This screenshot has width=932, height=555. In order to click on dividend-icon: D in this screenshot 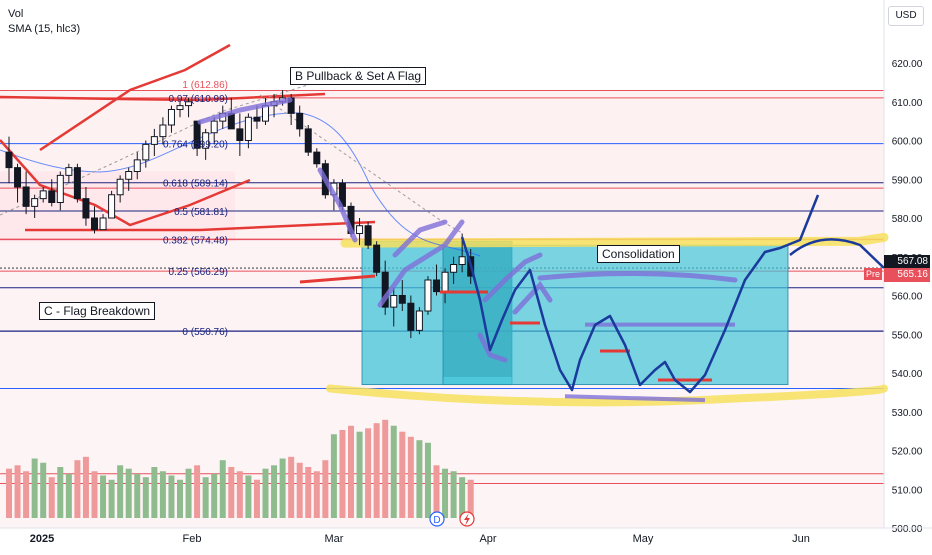, I will do `click(437, 519)`.